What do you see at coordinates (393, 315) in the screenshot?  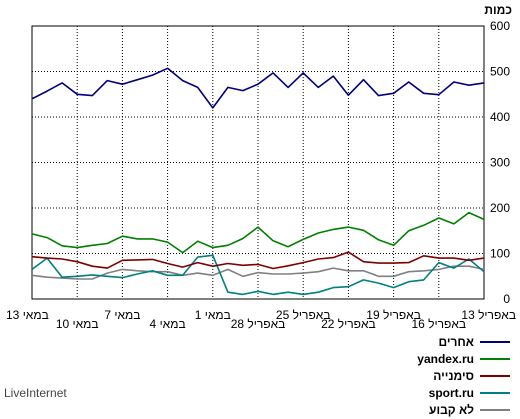 I see `x-tick-label: 19 באפריל` at bounding box center [393, 315].